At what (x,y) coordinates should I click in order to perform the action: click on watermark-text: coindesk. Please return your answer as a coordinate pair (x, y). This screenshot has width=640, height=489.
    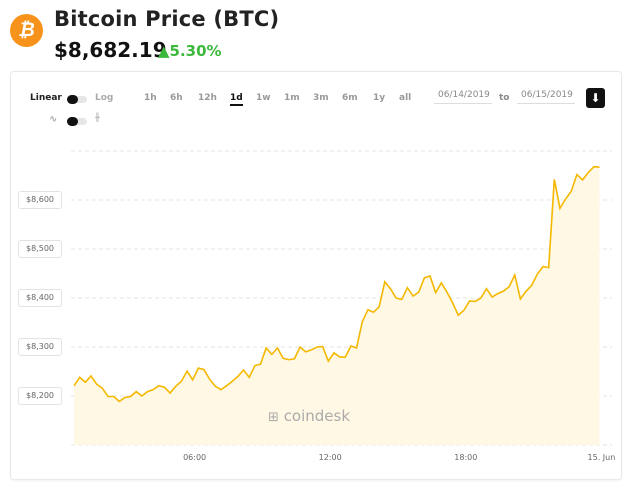
    Looking at the image, I should click on (317, 416).